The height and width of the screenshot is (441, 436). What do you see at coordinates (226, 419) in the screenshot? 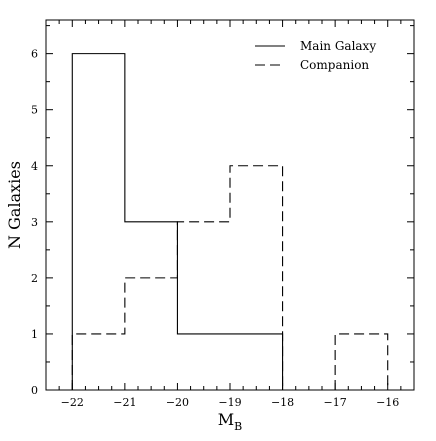
I see `x-axis-title-main: M` at bounding box center [226, 419].